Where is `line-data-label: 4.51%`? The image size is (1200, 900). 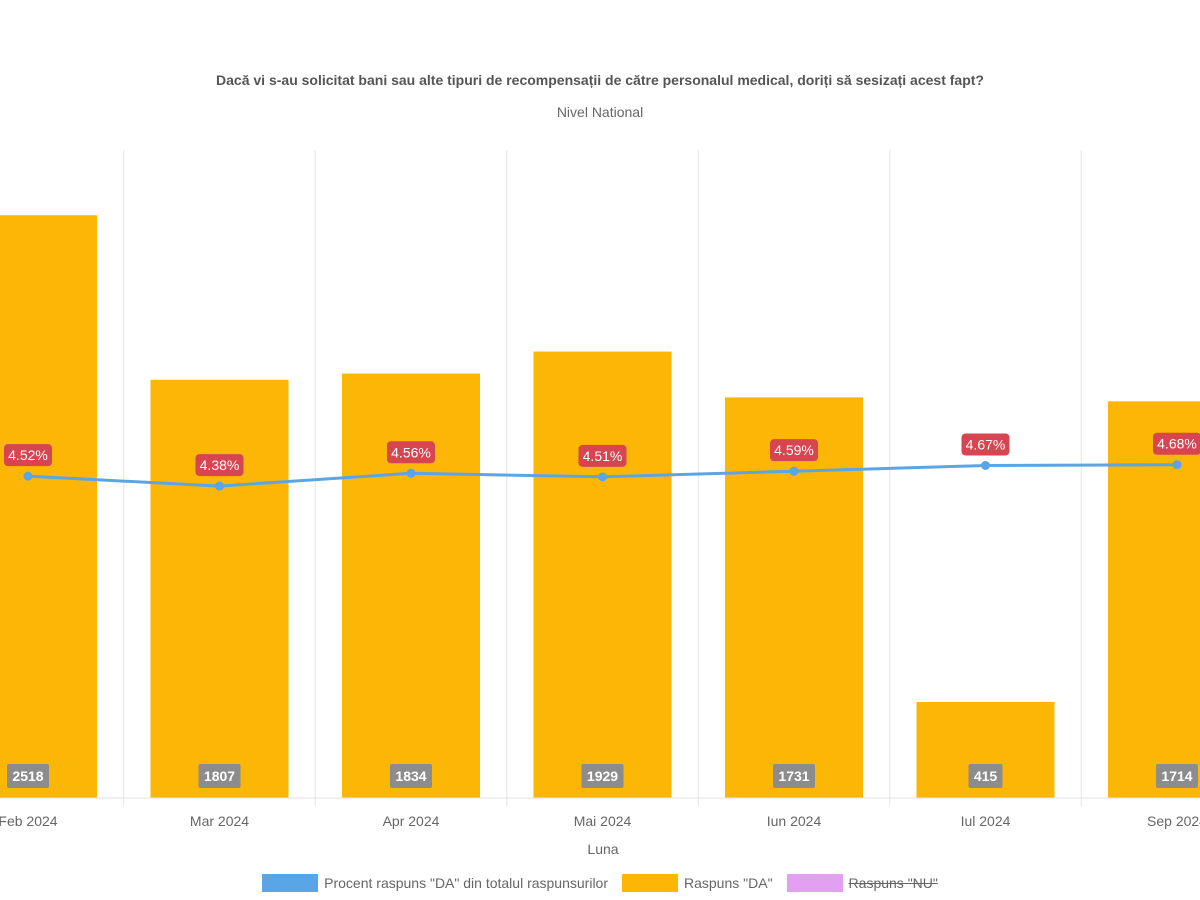 line-data-label: 4.51% is located at coordinates (603, 456).